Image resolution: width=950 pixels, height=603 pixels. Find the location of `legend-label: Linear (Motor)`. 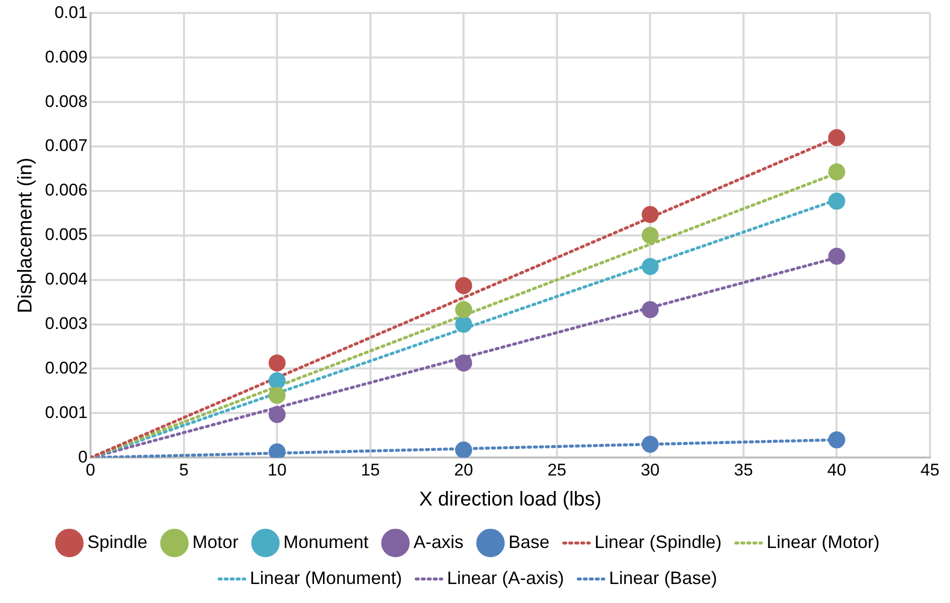

legend-label: Linear (Motor) is located at coordinates (823, 542).